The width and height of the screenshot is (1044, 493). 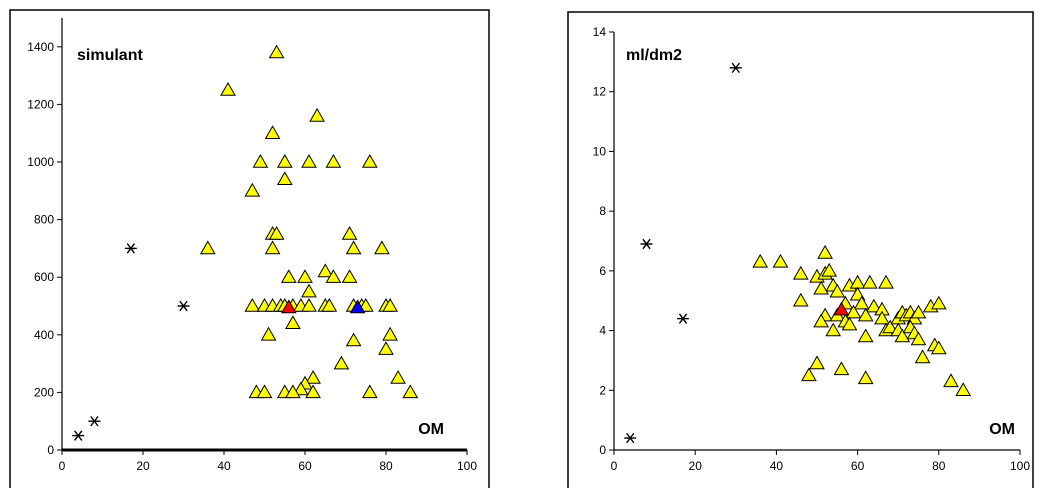 What do you see at coordinates (40, 104) in the screenshot?
I see `y-tick-label: 1200` at bounding box center [40, 104].